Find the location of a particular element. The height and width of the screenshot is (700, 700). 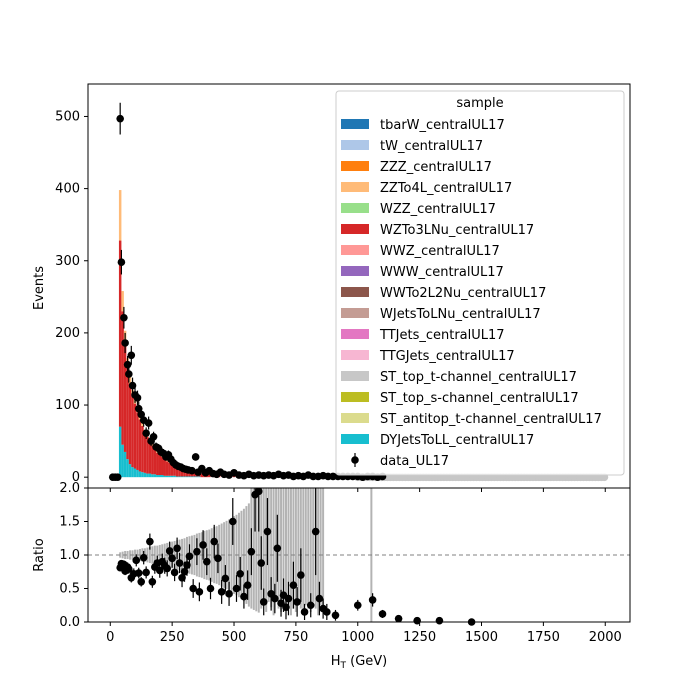

main-y-tick-label: 200 is located at coordinates (67, 333).